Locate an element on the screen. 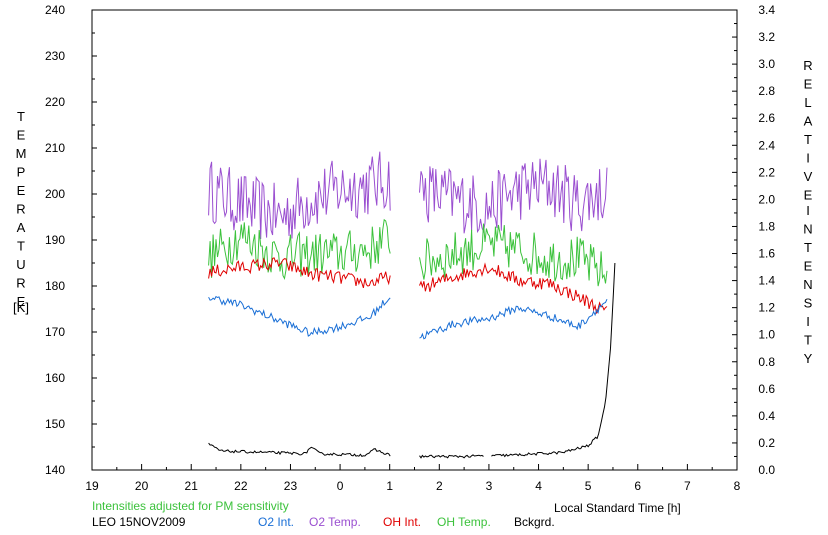 This screenshot has height=535, width=828. right-tick-label: 1.8 is located at coordinates (766, 226).